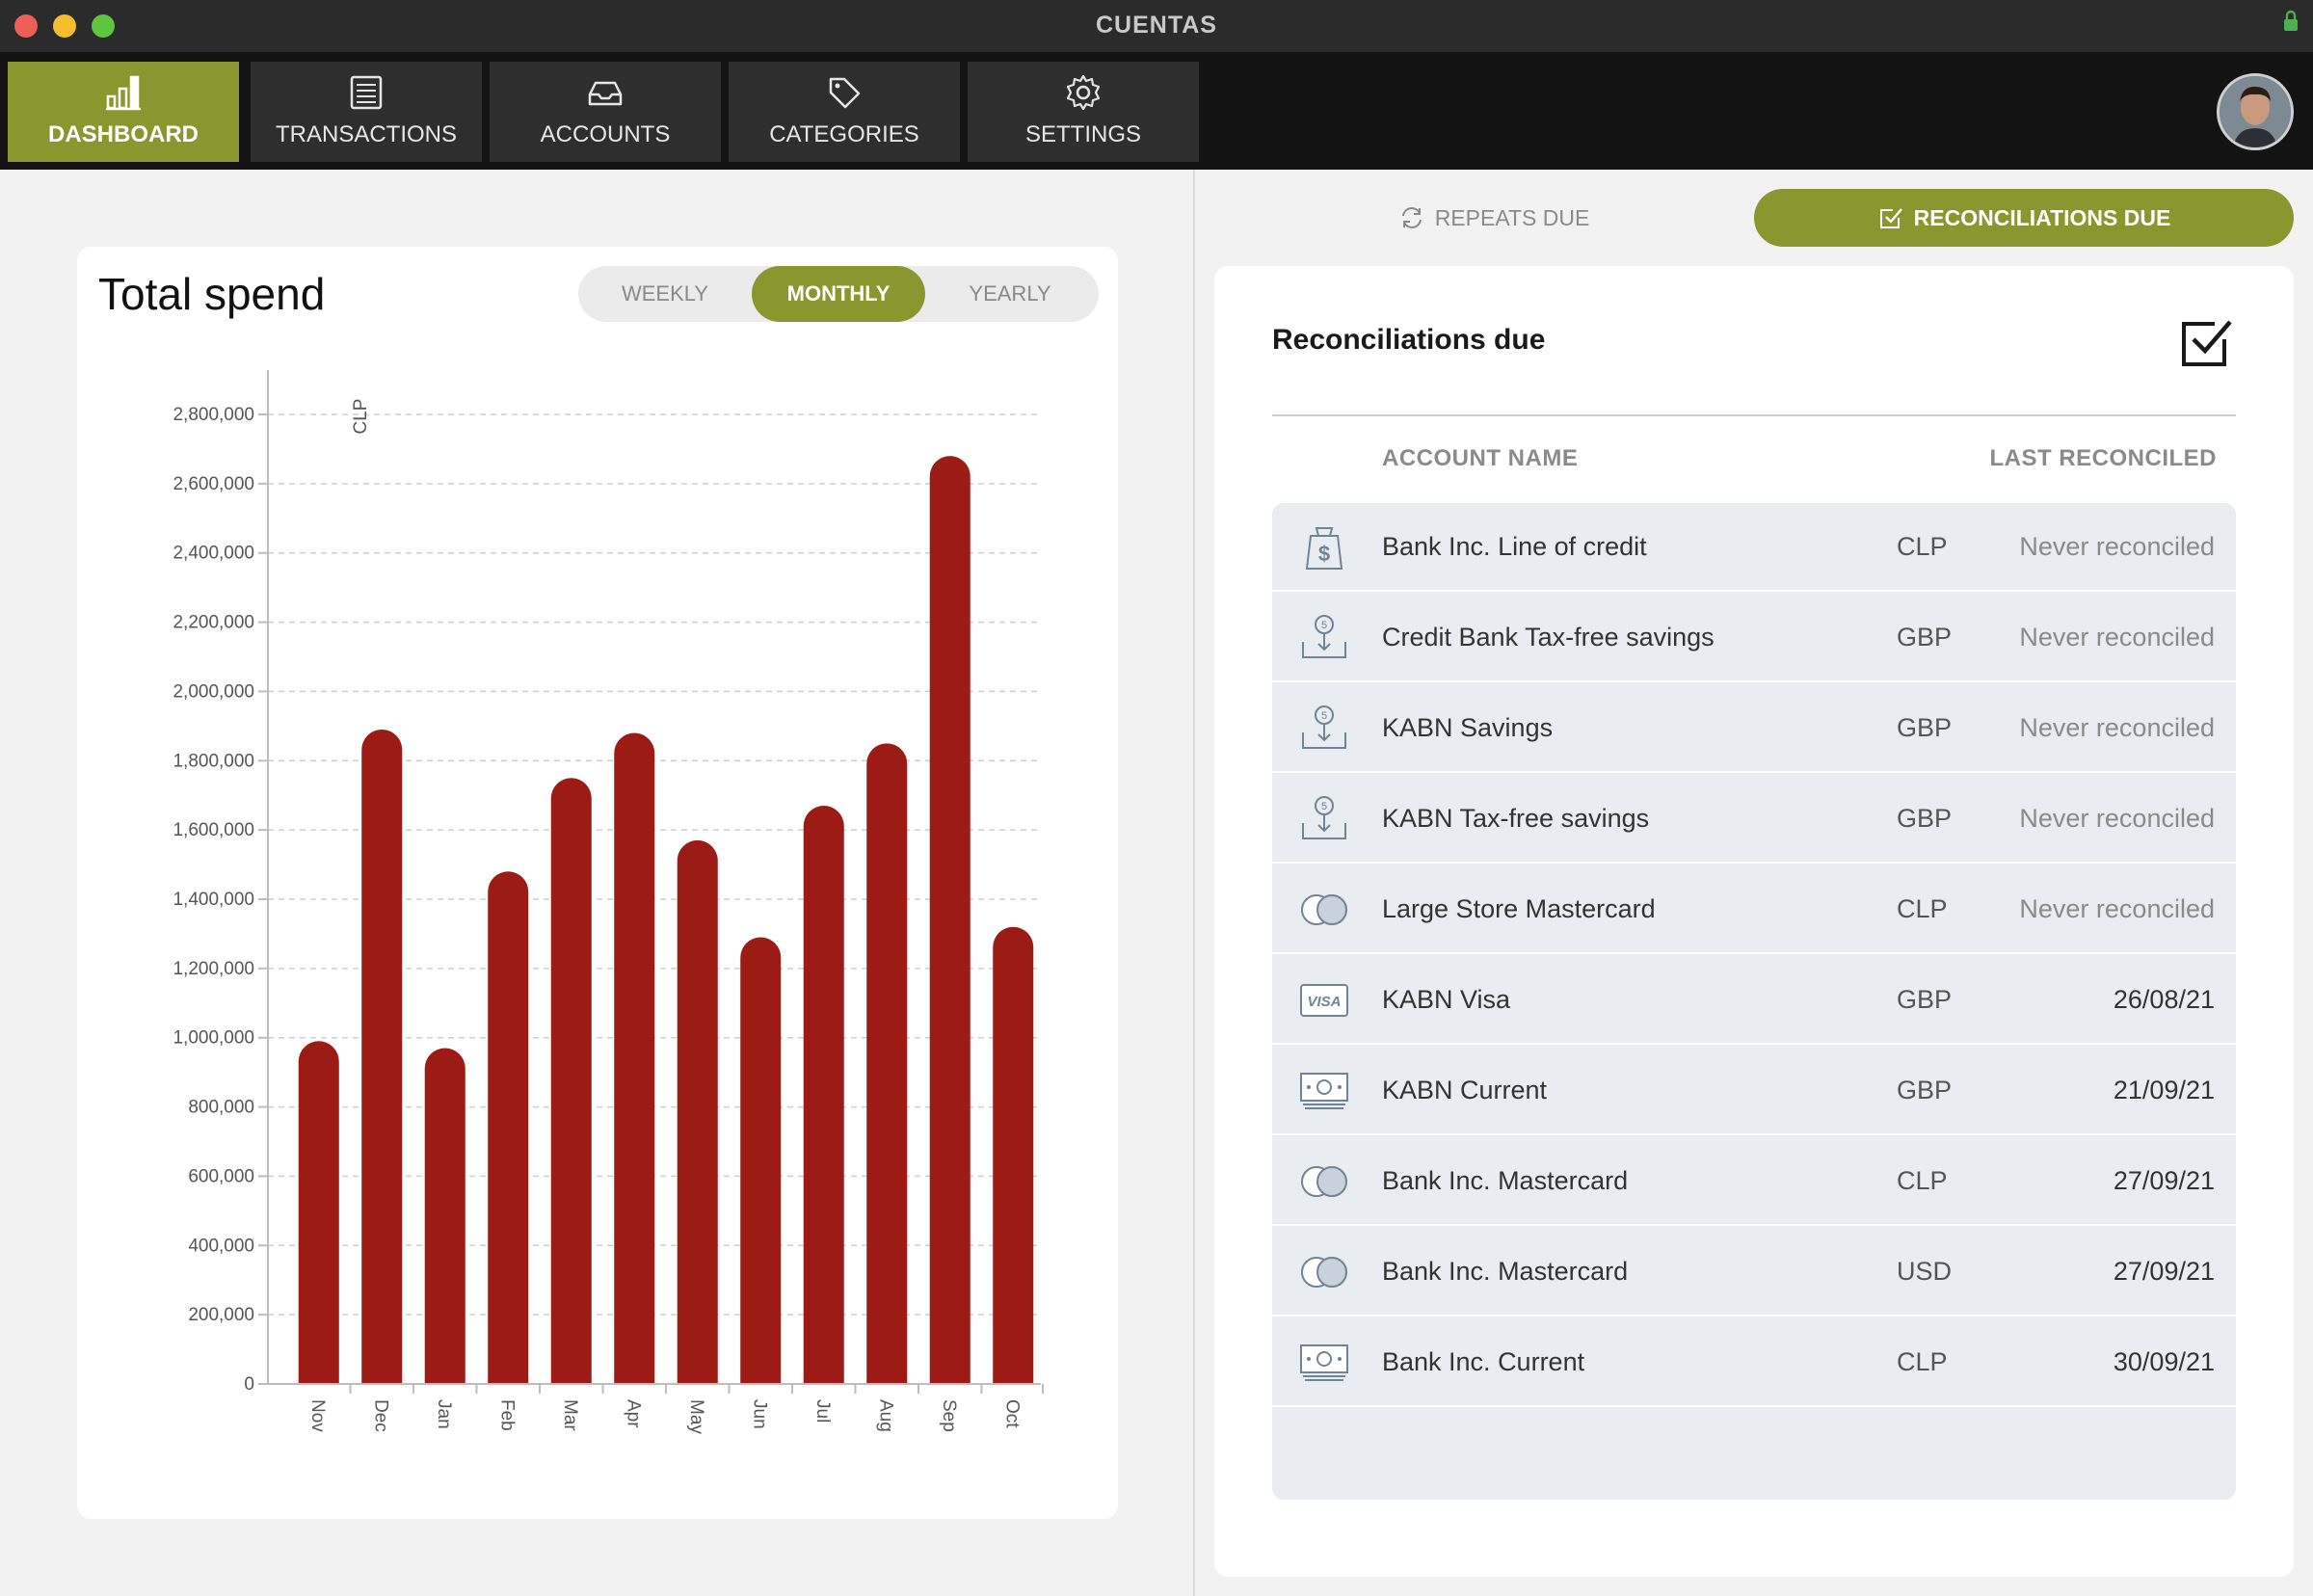 This screenshot has height=1596, width=2313. What do you see at coordinates (698, 1111) in the screenshot?
I see `bar-may` at bounding box center [698, 1111].